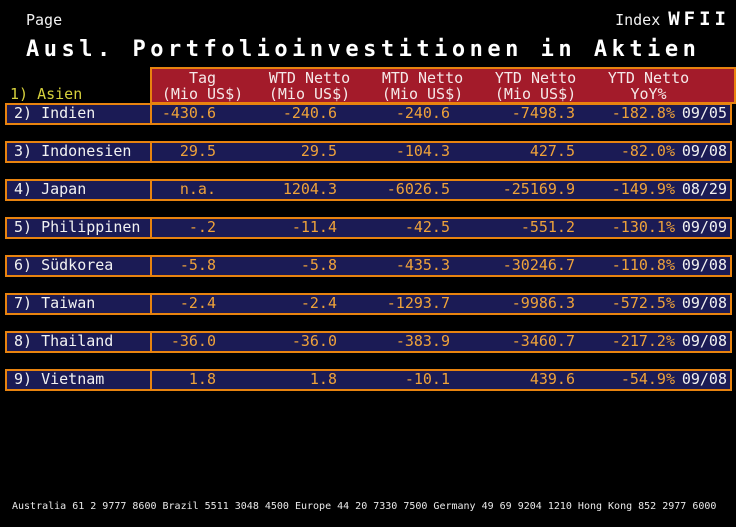 The width and height of the screenshot is (736, 527). What do you see at coordinates (552, 379) in the screenshot?
I see `ytd-value: 439.6` at bounding box center [552, 379].